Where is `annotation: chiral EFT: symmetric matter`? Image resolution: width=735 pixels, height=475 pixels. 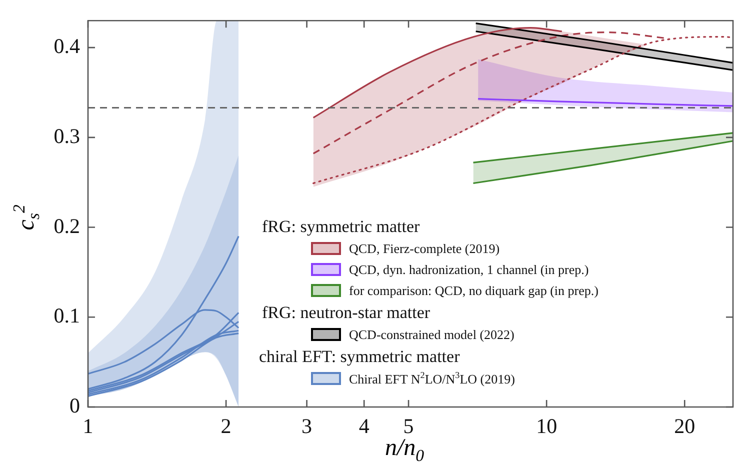 annotation: chiral EFT: symmetric matter is located at coordinates (360, 357).